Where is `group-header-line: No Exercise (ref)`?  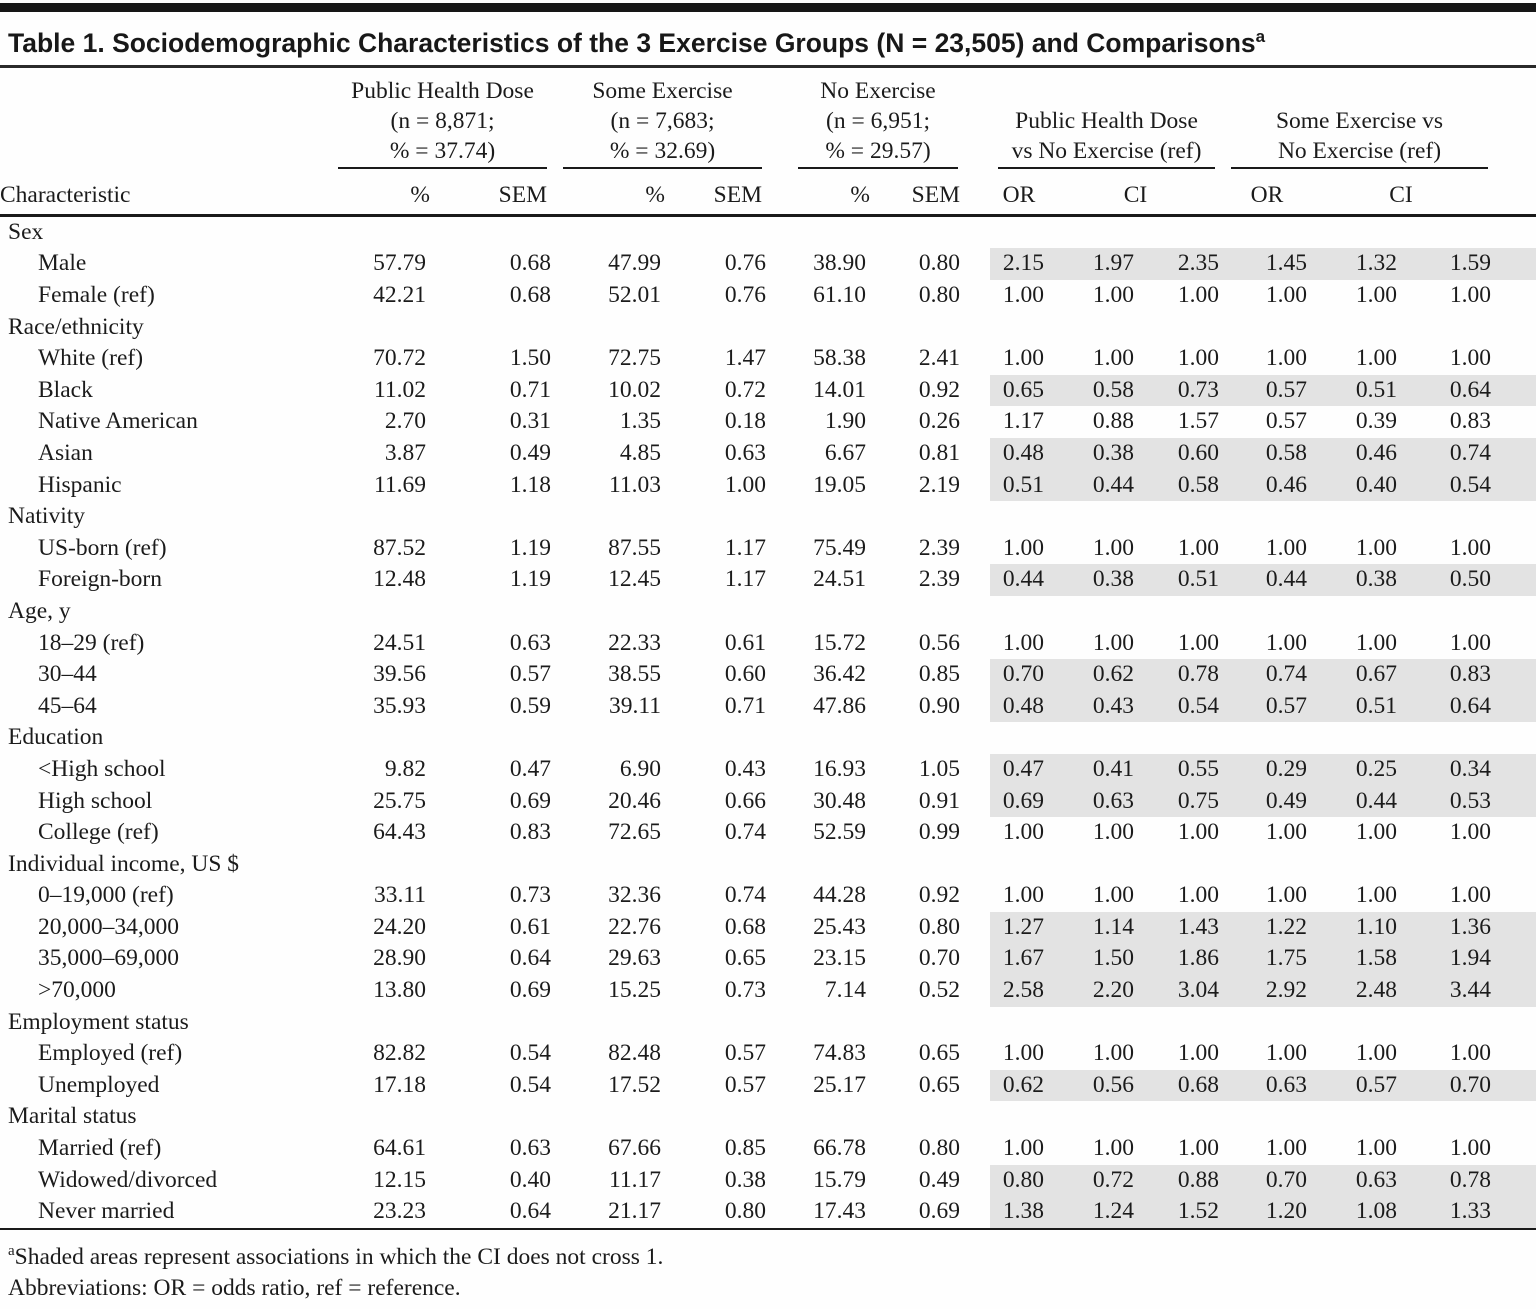
group-header-line: No Exercise (ref) is located at coordinates (1359, 150).